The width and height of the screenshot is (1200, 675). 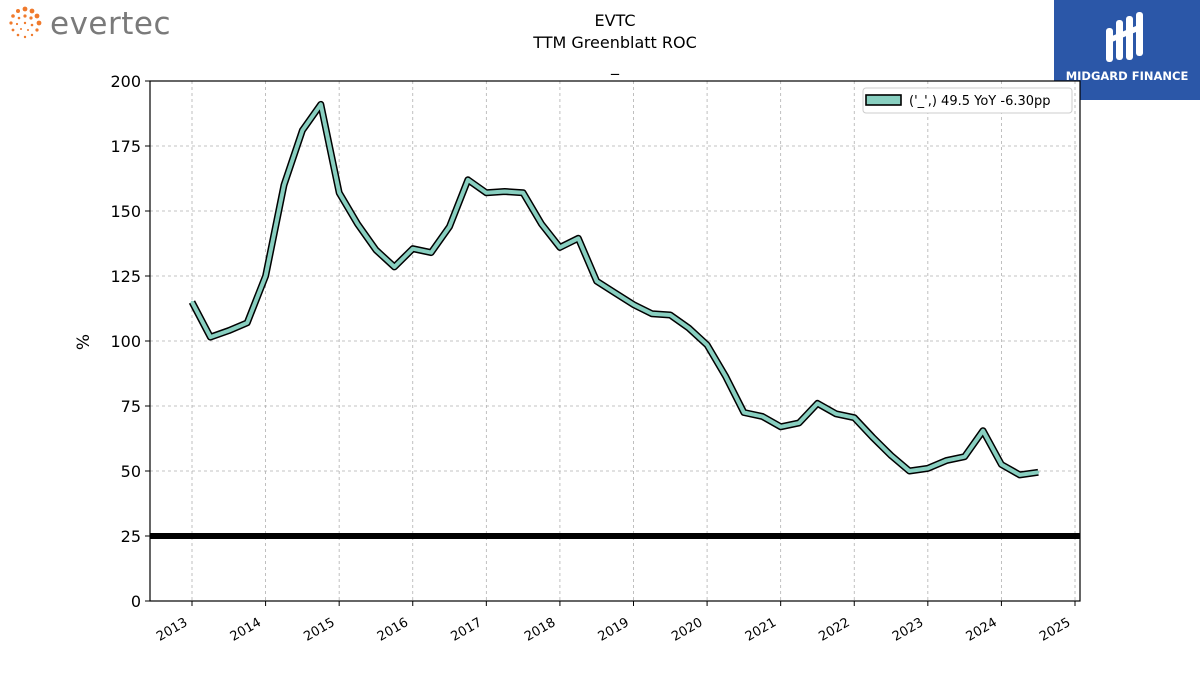 What do you see at coordinates (131, 536) in the screenshot?
I see `y-tick-label: 25` at bounding box center [131, 536].